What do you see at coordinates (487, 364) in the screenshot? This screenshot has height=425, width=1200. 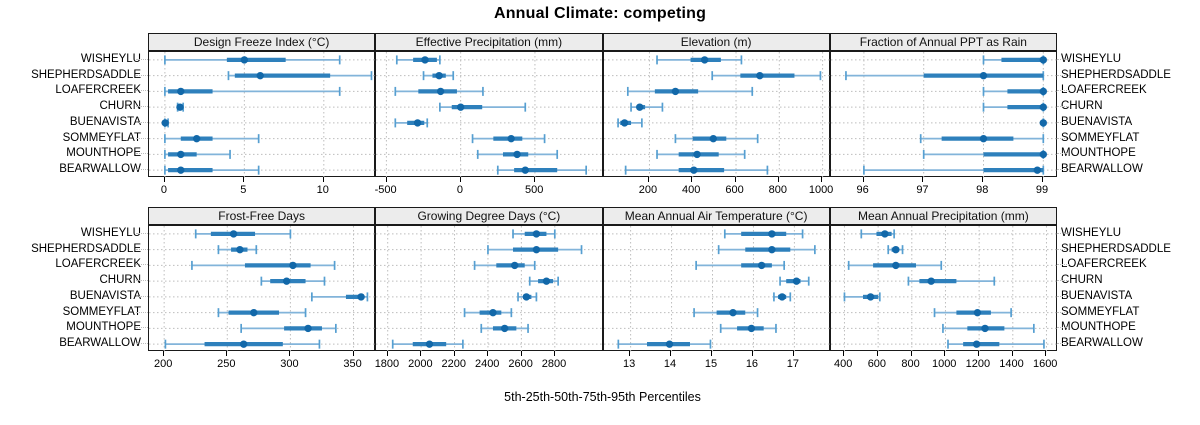 I see `axis-tick-label: 2400` at bounding box center [487, 364].